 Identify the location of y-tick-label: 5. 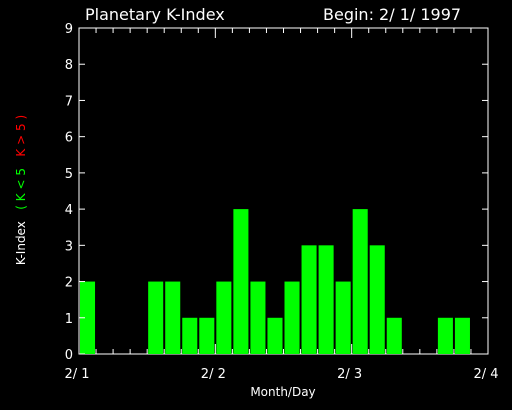
(69, 174).